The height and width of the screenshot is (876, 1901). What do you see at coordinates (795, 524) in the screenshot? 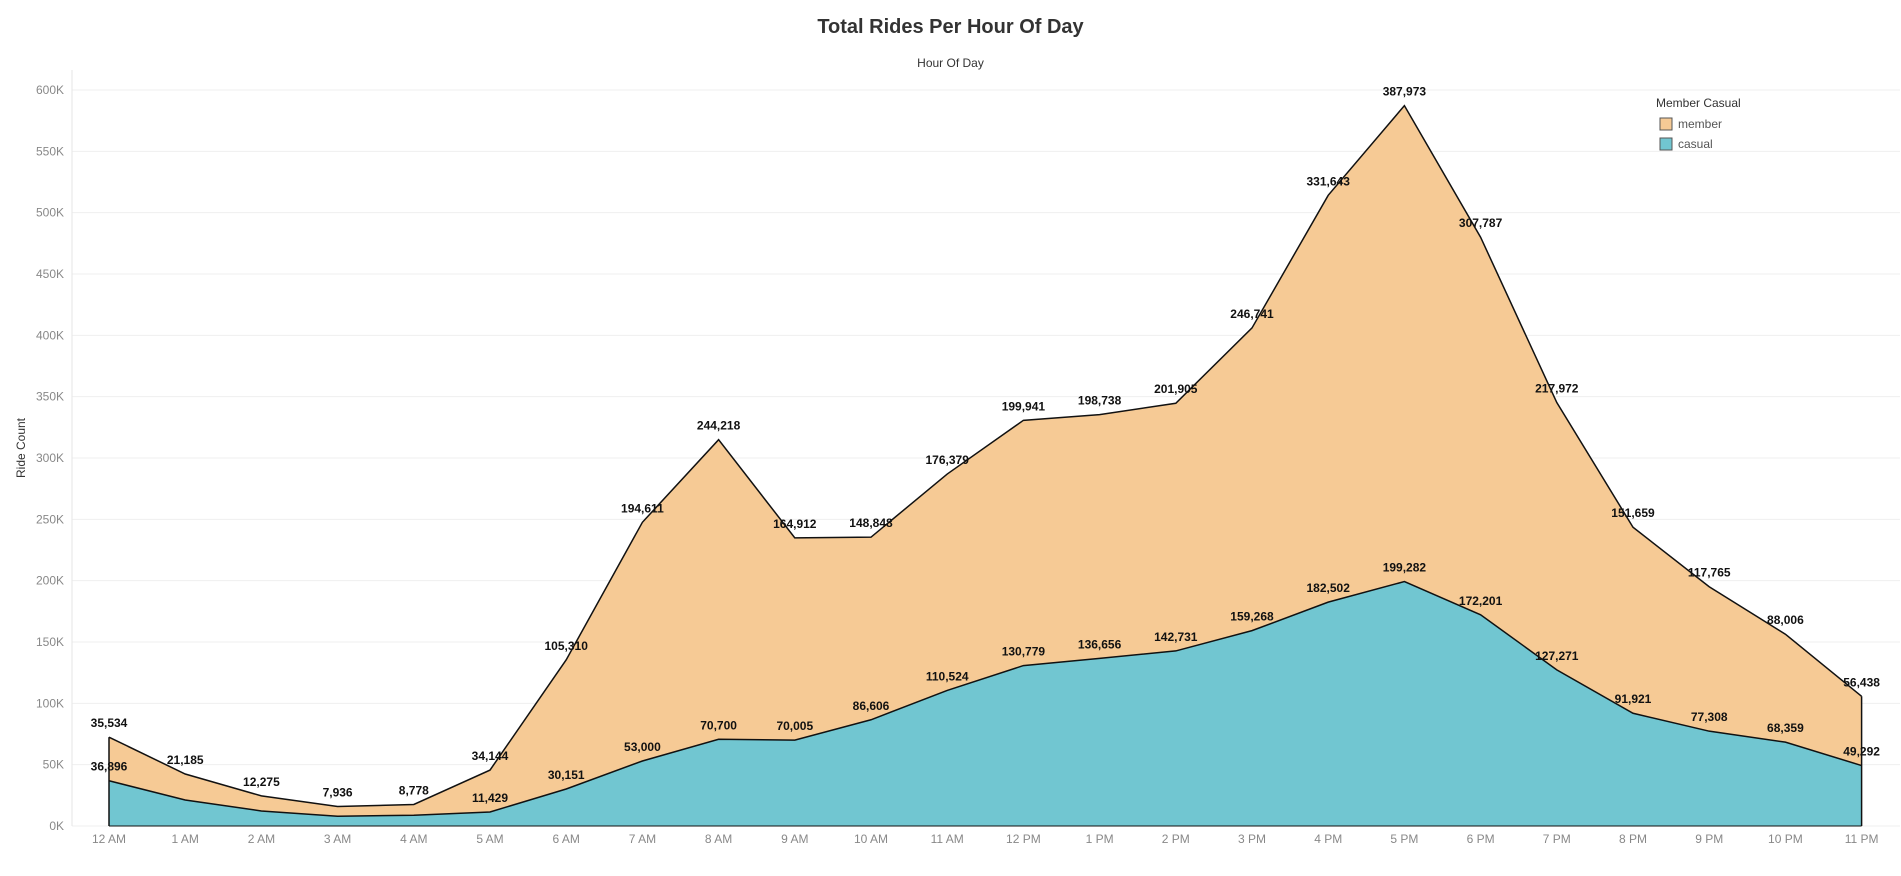
I see `member-data-label: 164,912` at bounding box center [795, 524].